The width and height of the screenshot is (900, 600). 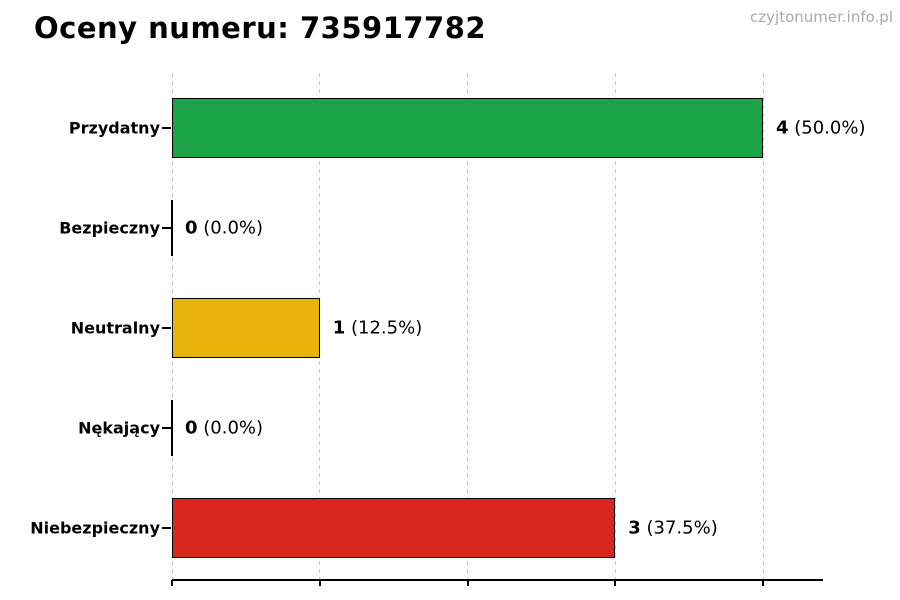 What do you see at coordinates (109, 228) in the screenshot?
I see `category-label-1: Bezpieczny` at bounding box center [109, 228].